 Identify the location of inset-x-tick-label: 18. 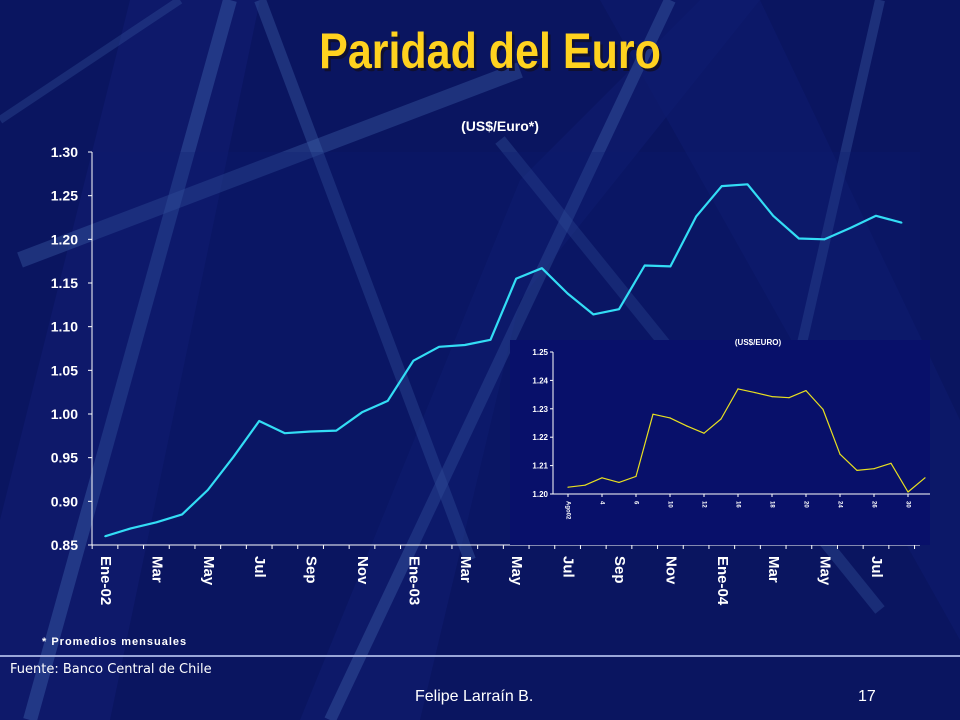
(771, 504).